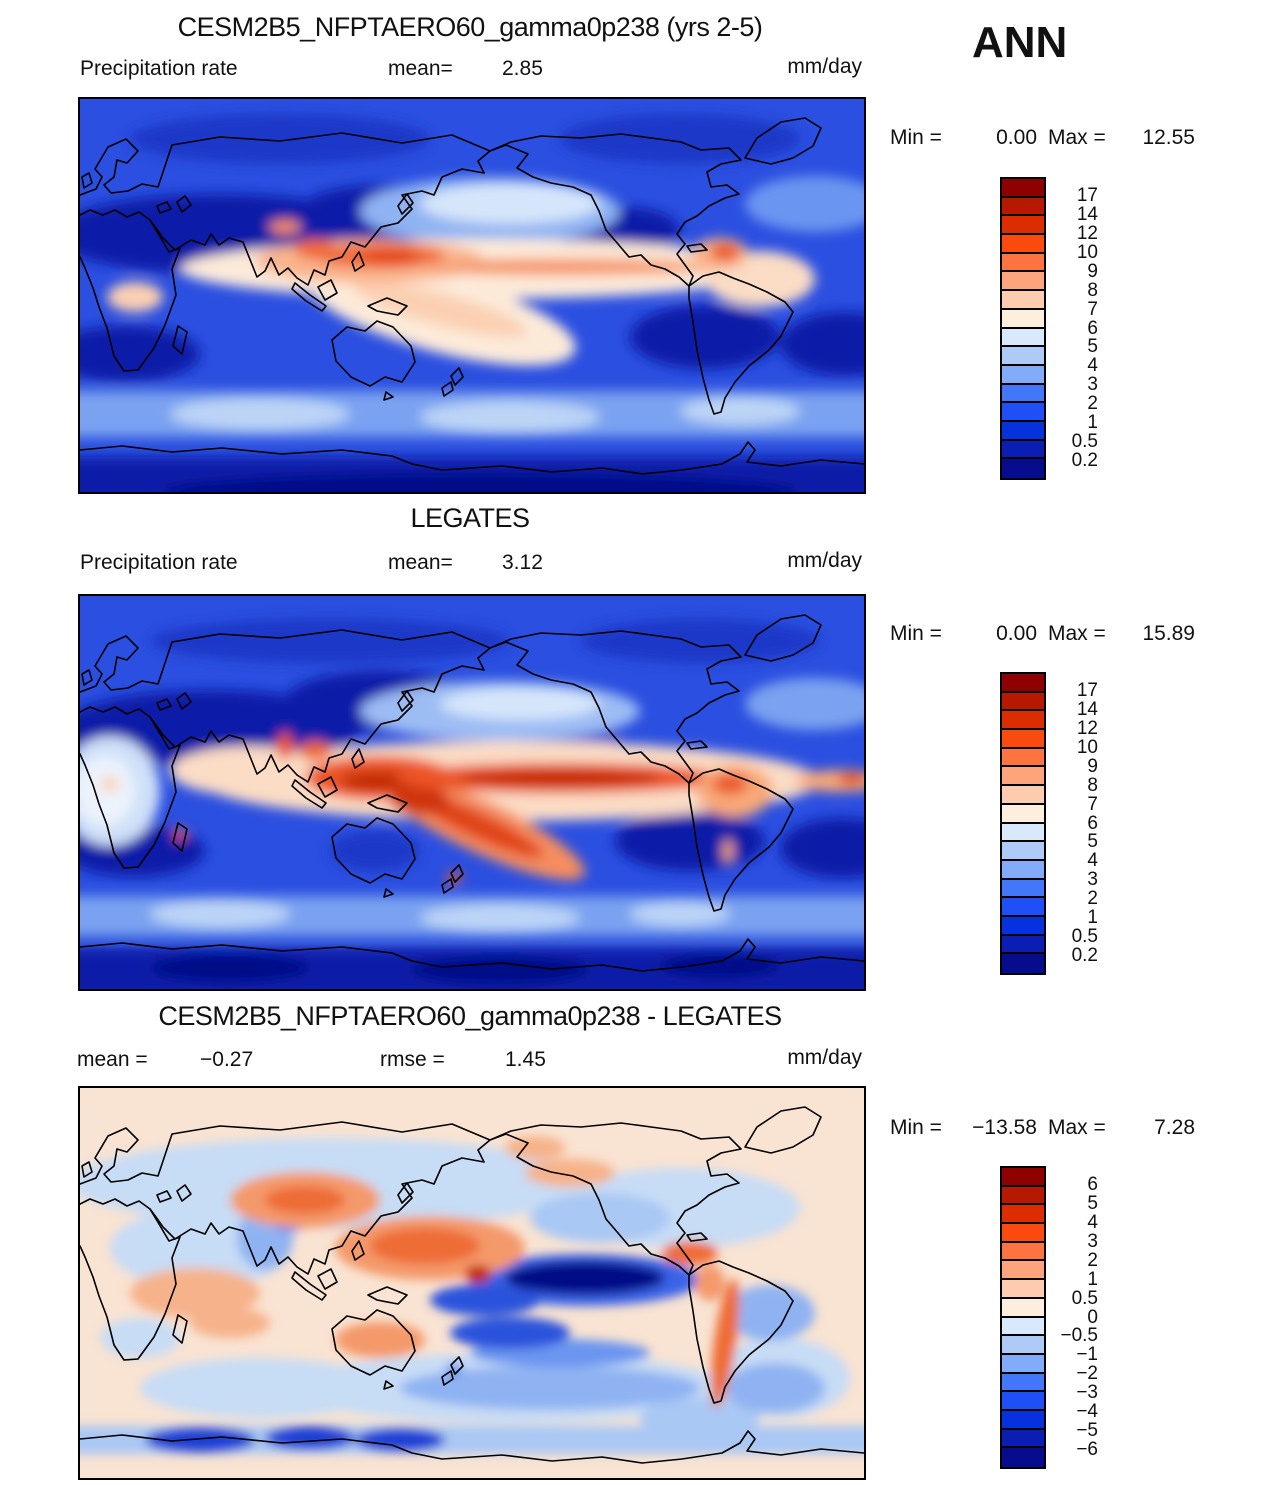 Image resolution: width=1285 pixels, height=1488 pixels. Describe the element at coordinates (1087, 1430) in the screenshot. I see `colorbar-tick-label: −5` at that location.